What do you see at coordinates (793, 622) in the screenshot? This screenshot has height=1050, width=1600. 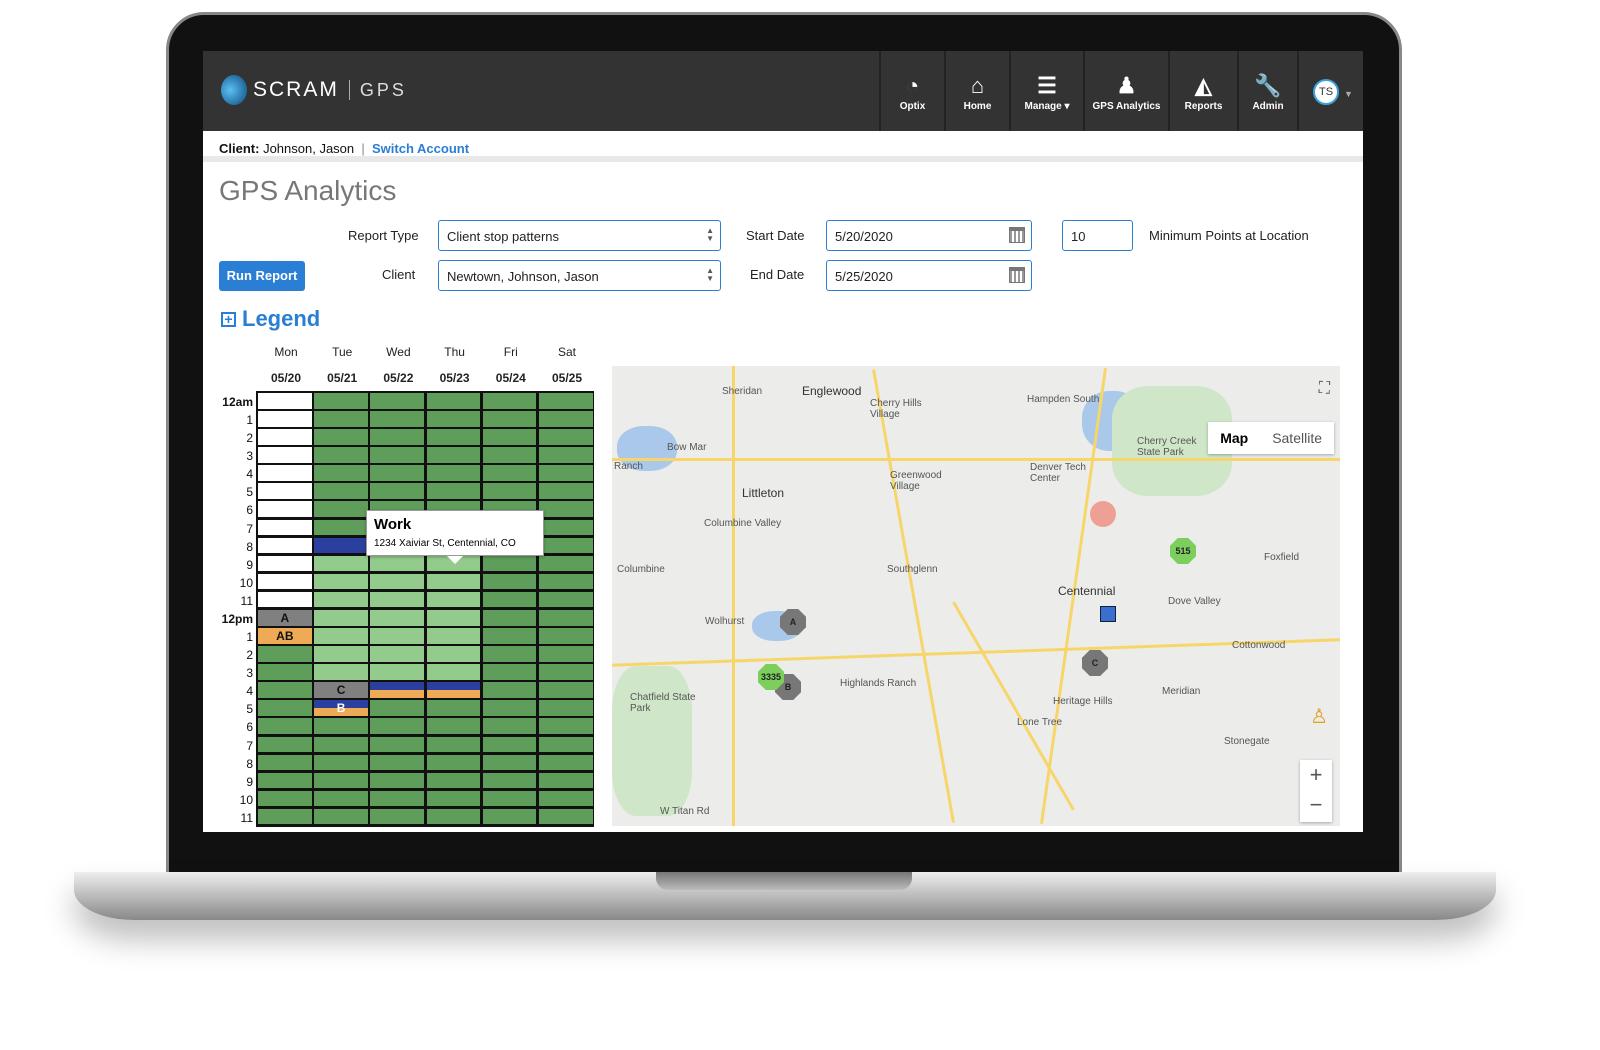 I see `stop-marker: A` at bounding box center [793, 622].